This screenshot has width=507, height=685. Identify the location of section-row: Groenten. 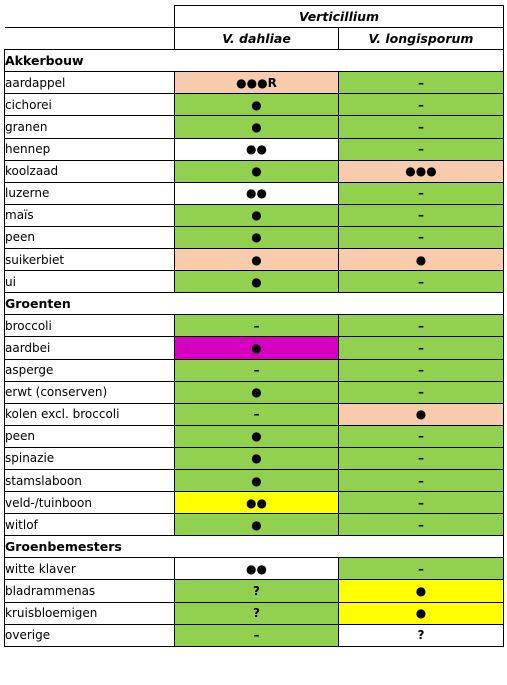
(254, 304).